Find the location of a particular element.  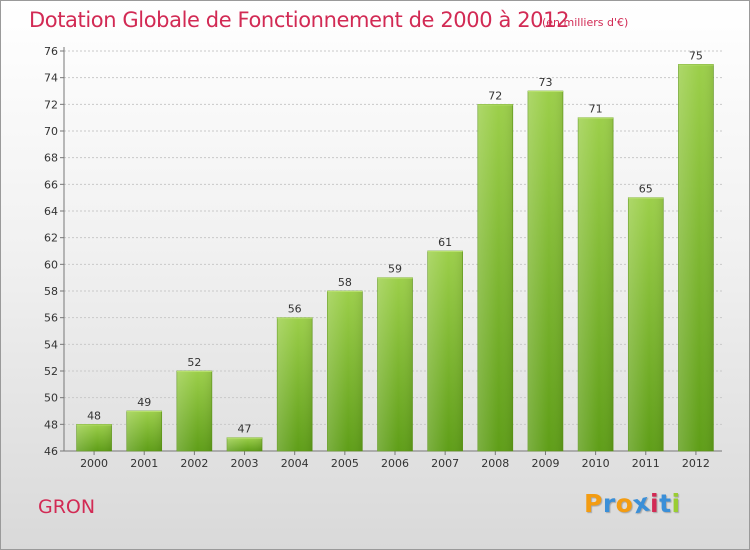

data-label: 61 is located at coordinates (445, 242).